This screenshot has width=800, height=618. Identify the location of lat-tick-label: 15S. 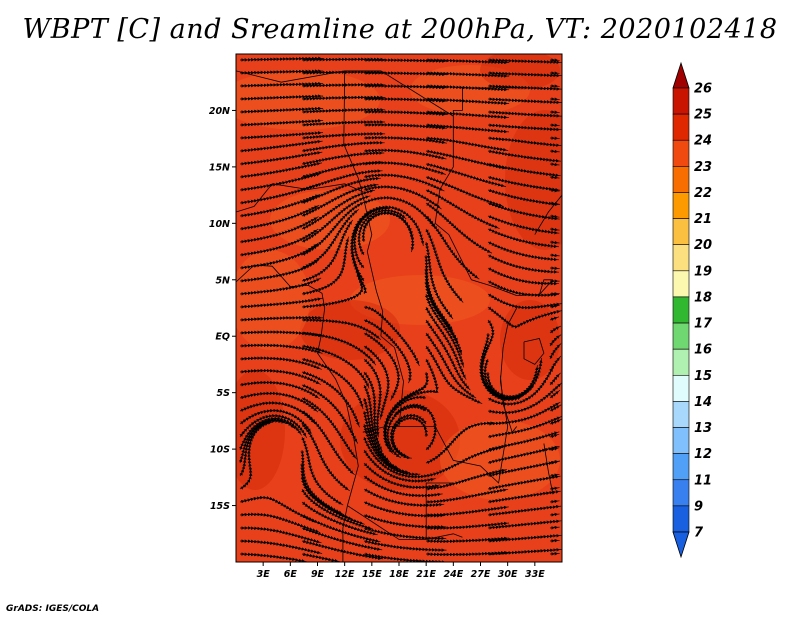
(220, 506).